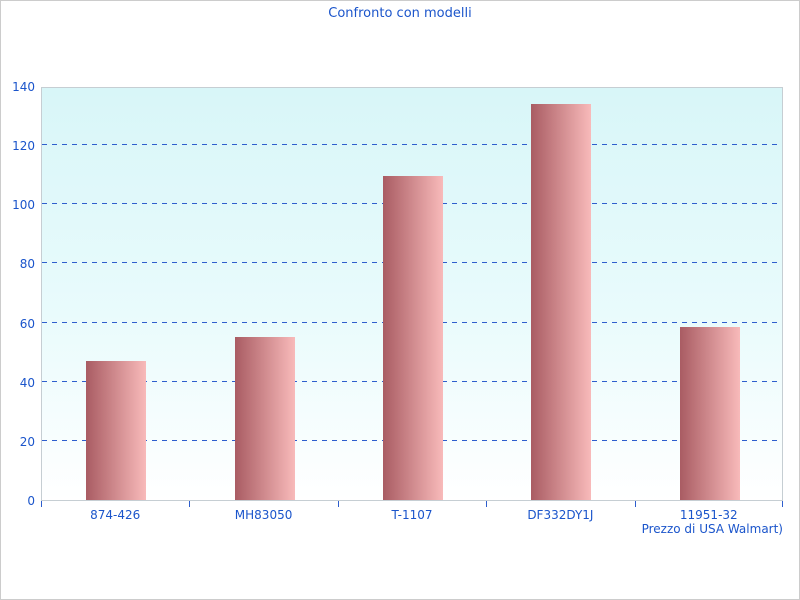 The height and width of the screenshot is (600, 800). I want to click on y-axis-label-80: 80, so click(27, 264).